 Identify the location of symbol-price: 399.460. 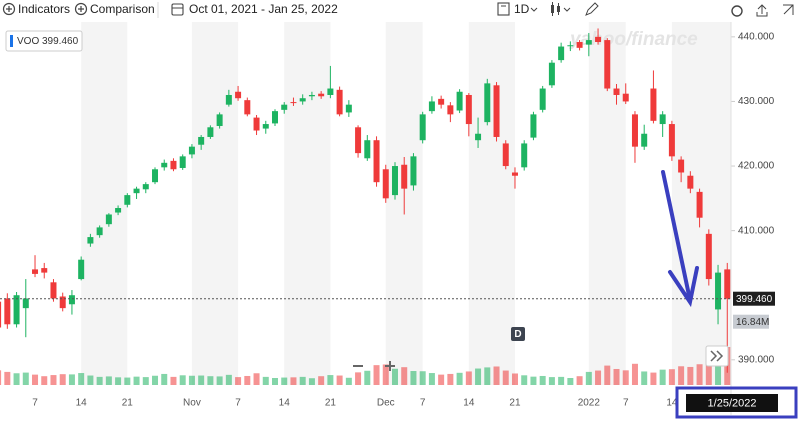
(60, 41).